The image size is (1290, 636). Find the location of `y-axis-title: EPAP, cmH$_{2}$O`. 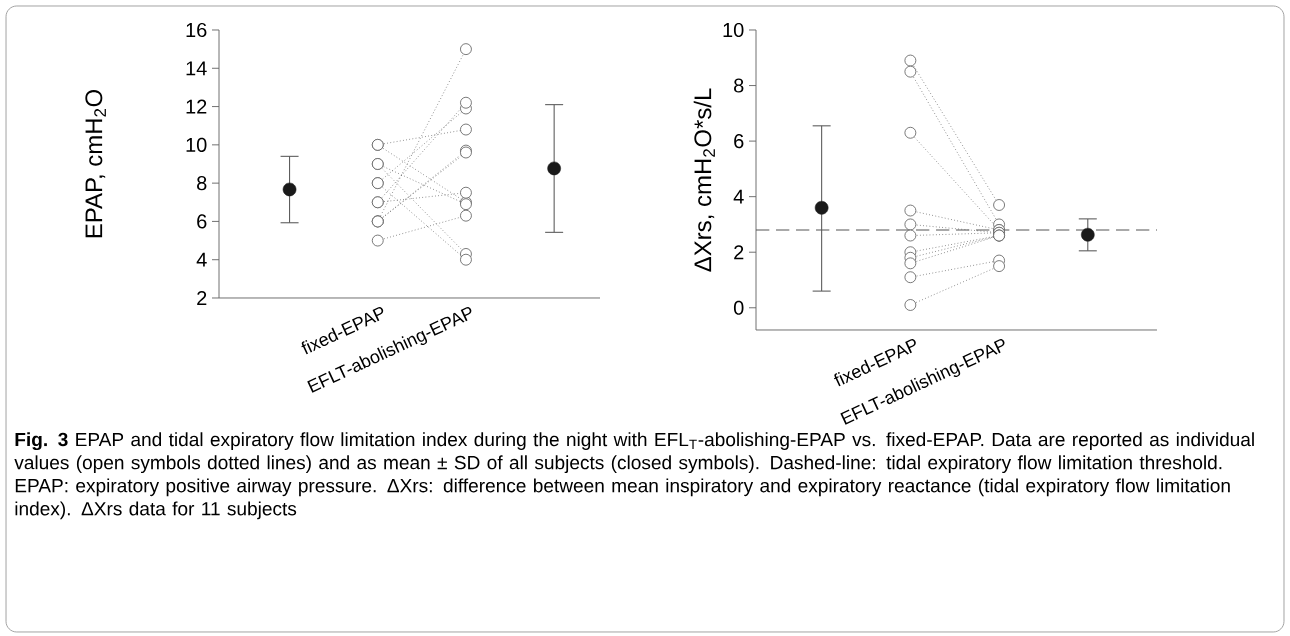

y-axis-title: EPAP, cmH$_{2}$O is located at coordinates (95, 163).